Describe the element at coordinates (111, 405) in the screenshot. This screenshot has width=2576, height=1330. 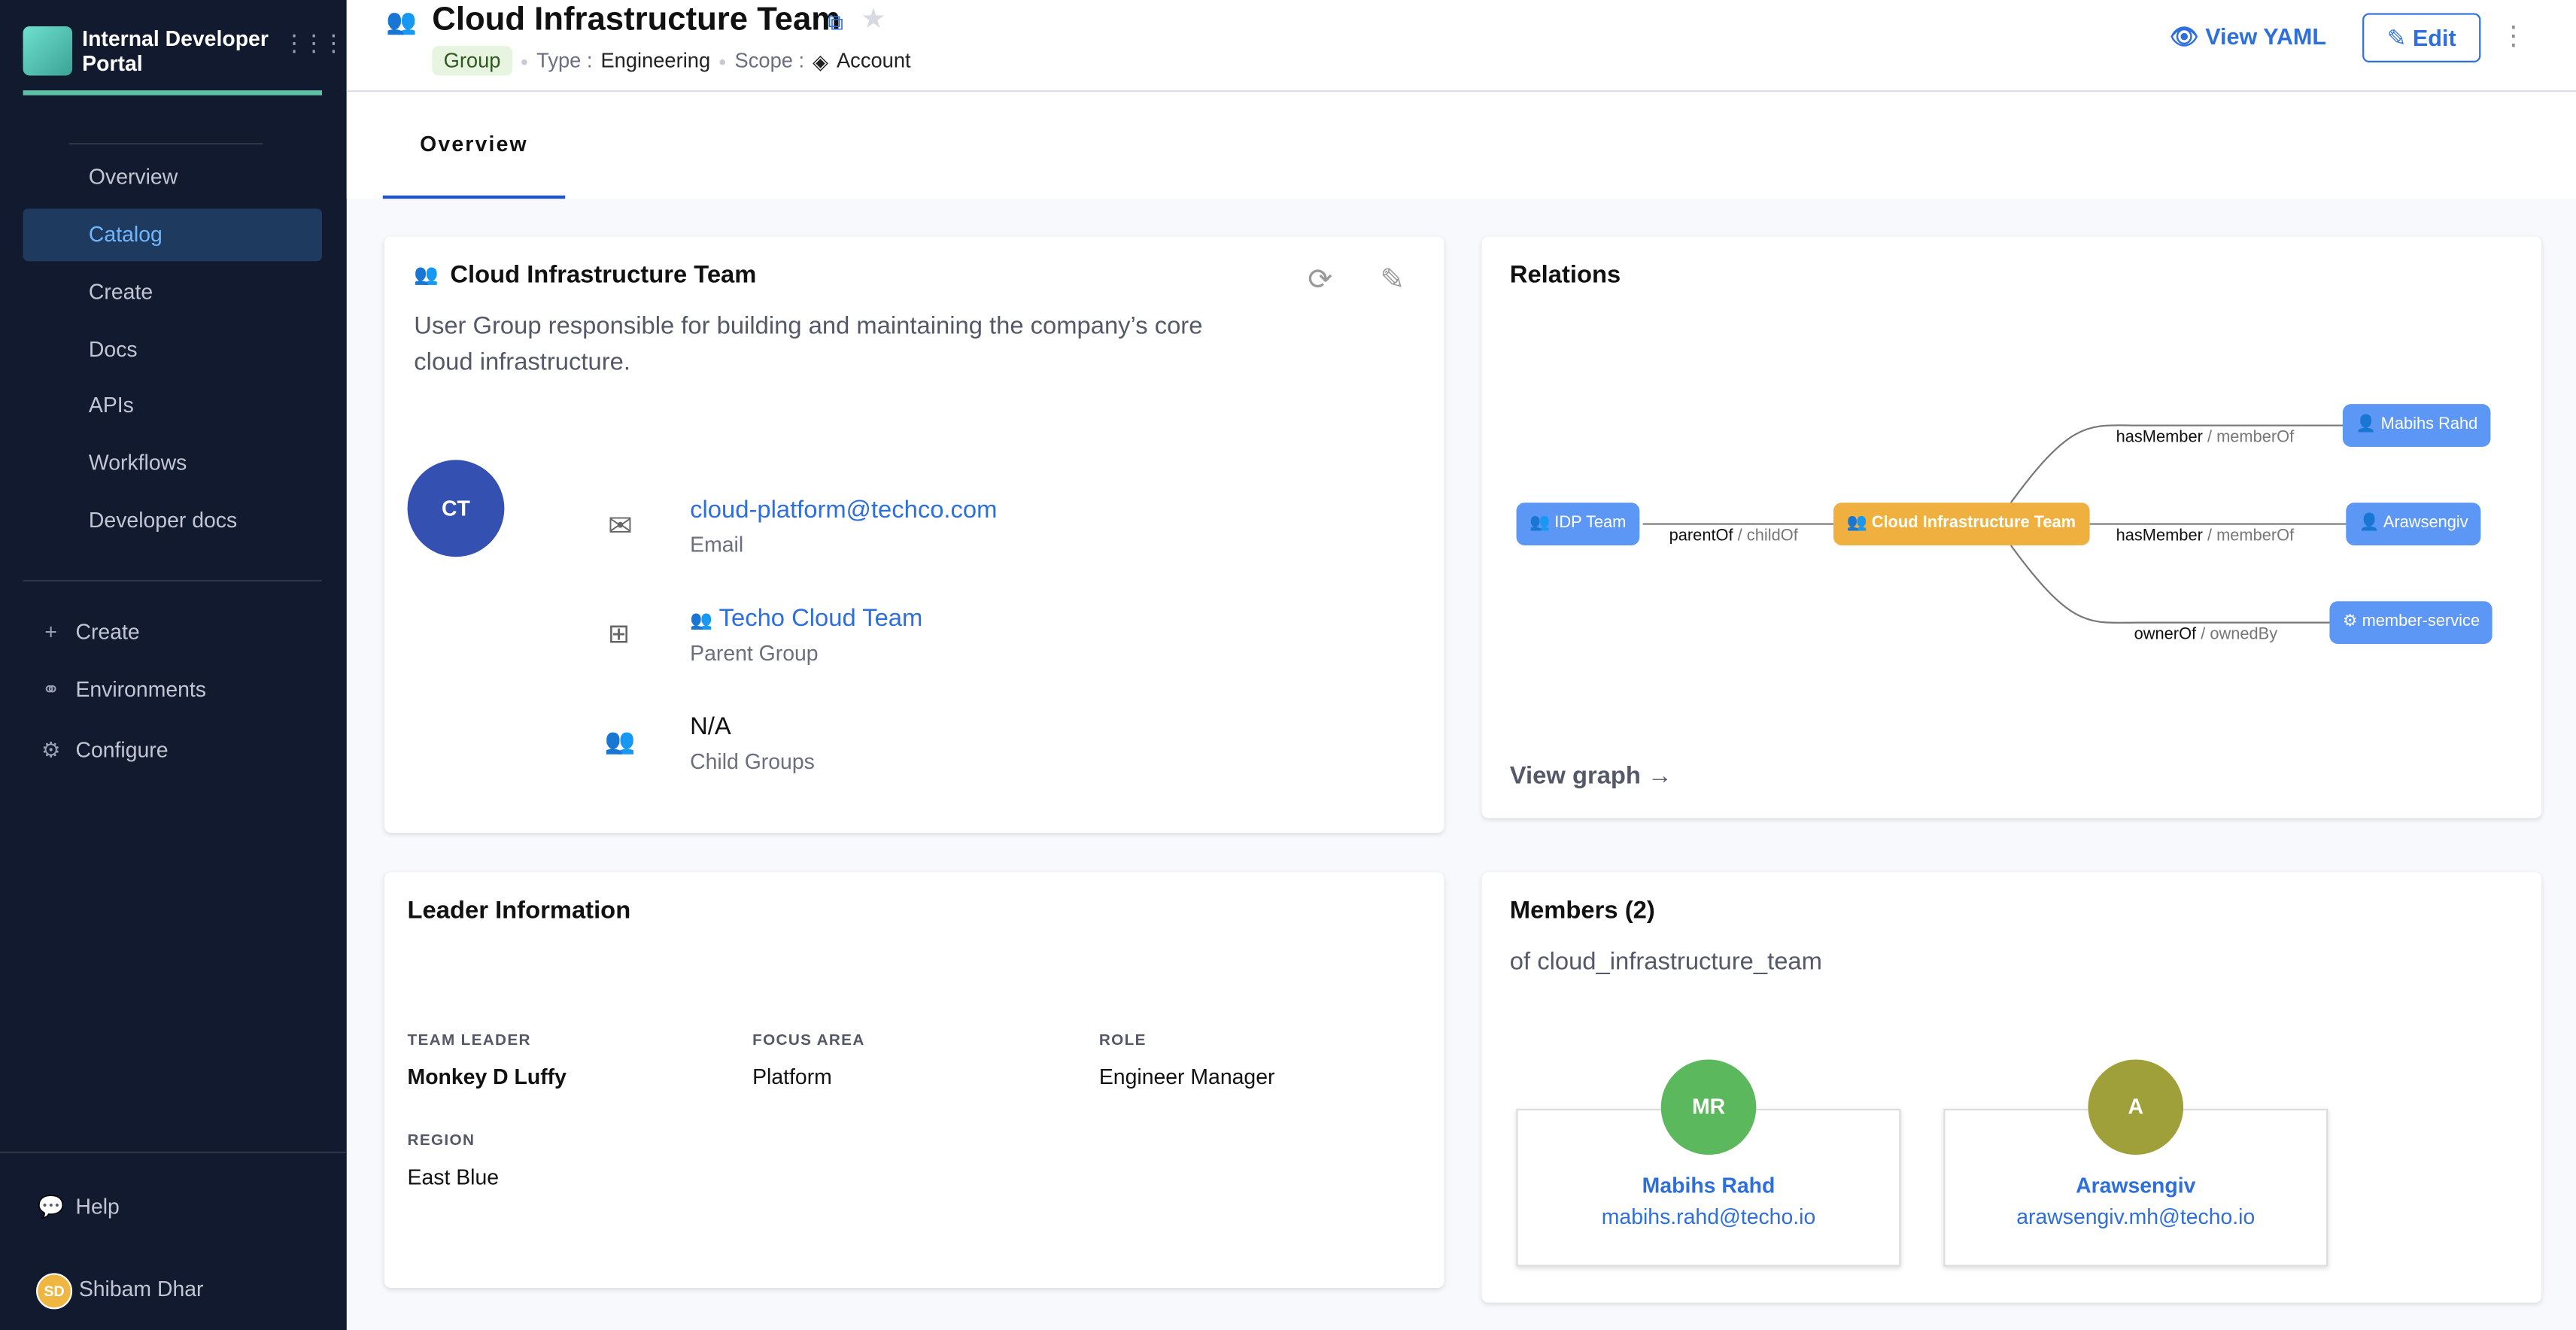
I see `sidebar-item-apis: APIs` at that location.